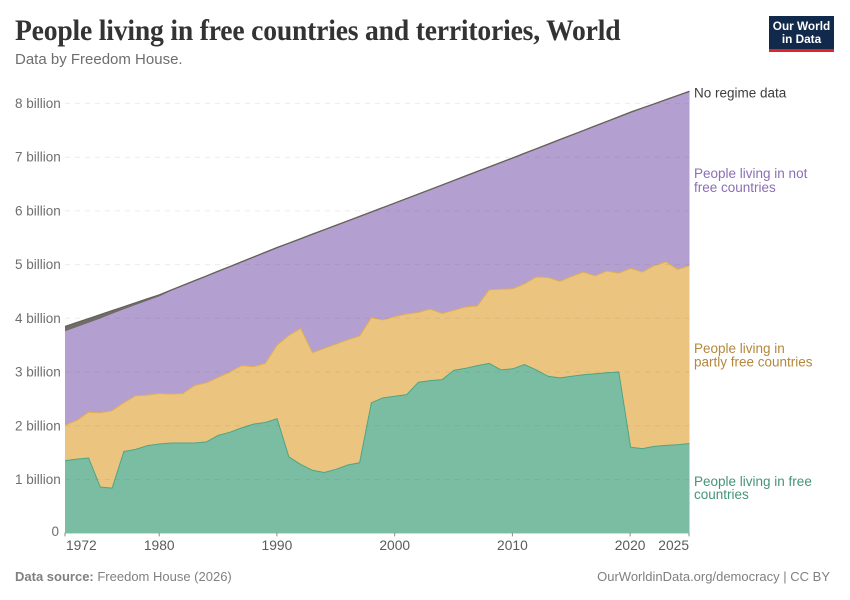  I want to click on svg-text: 1972, so click(81, 545).